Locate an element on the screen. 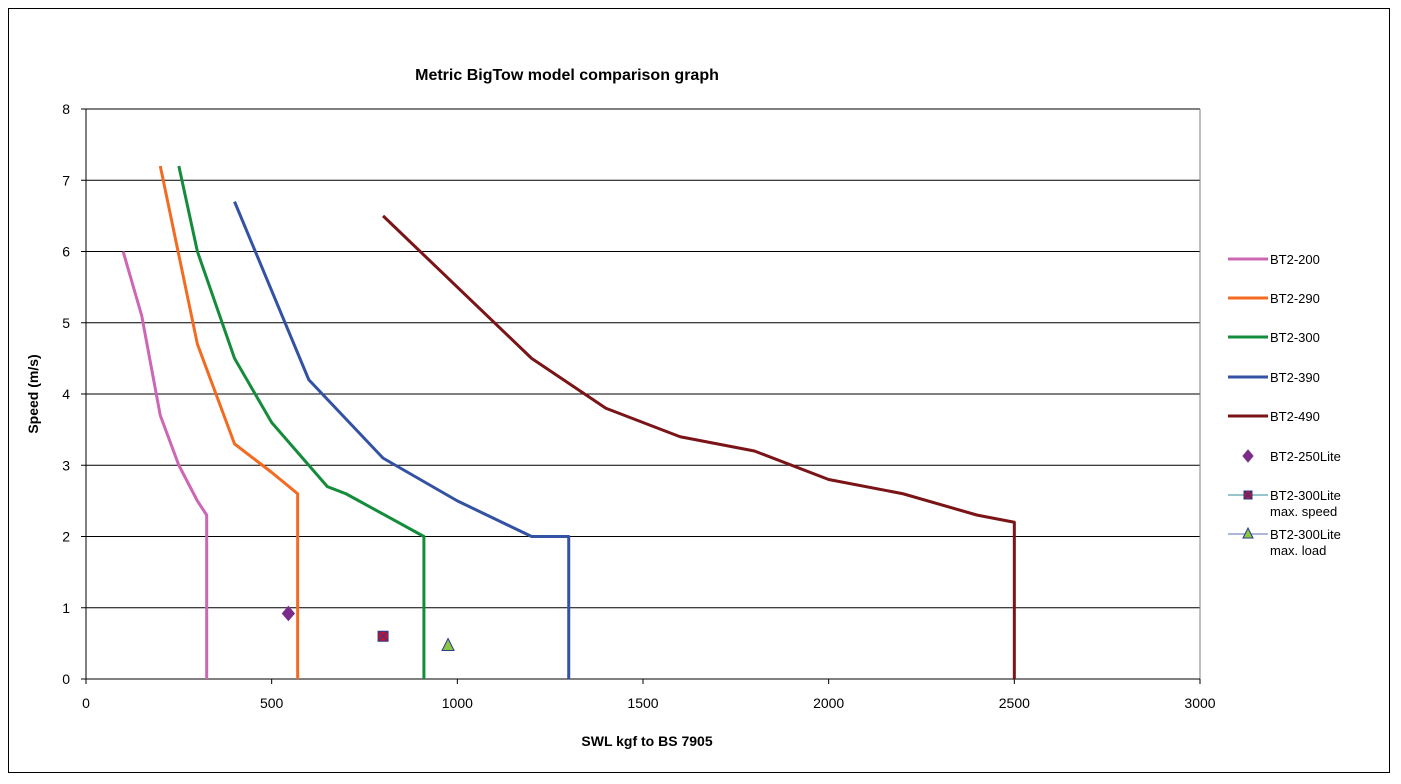  x-tick-label-1000: 1000 is located at coordinates (457, 703).